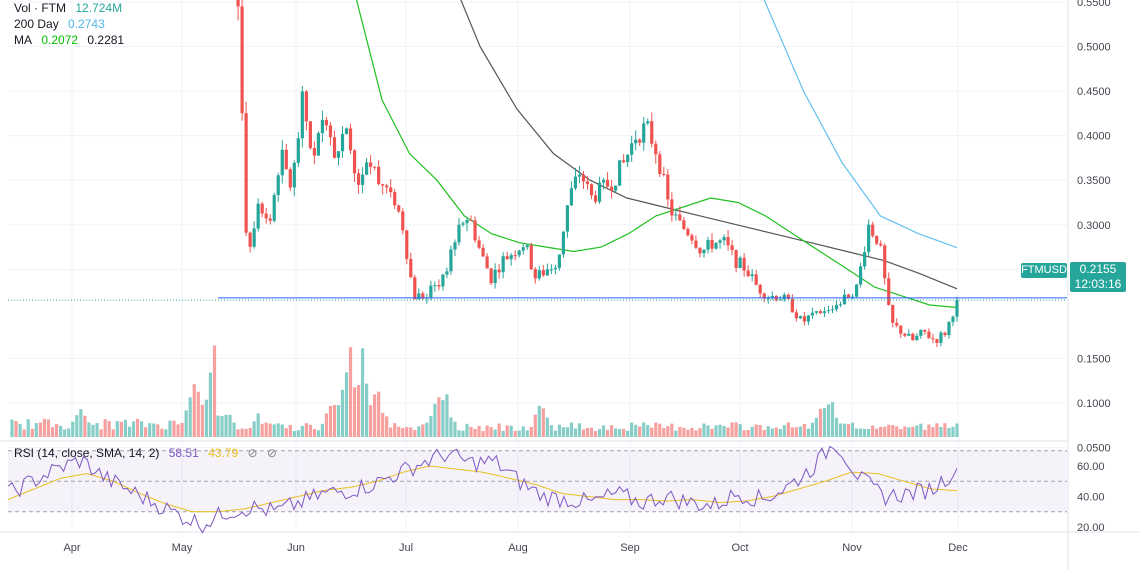  I want to click on price-tick-label: 0.3000, so click(1094, 226).